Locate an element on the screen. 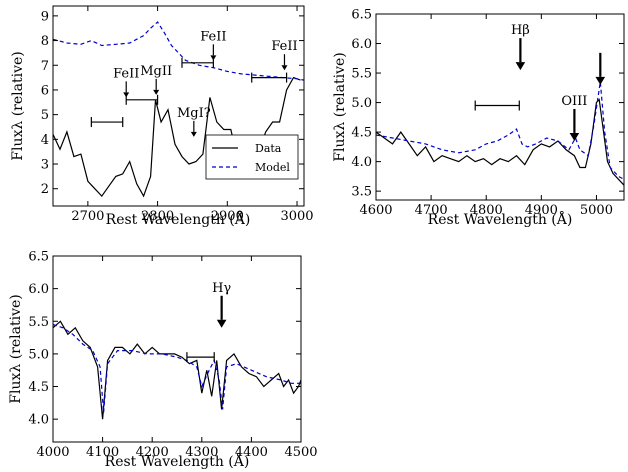 Image resolution: width=628 pixels, height=472 pixels. x-tick-label: 4900 is located at coordinates (541, 210).